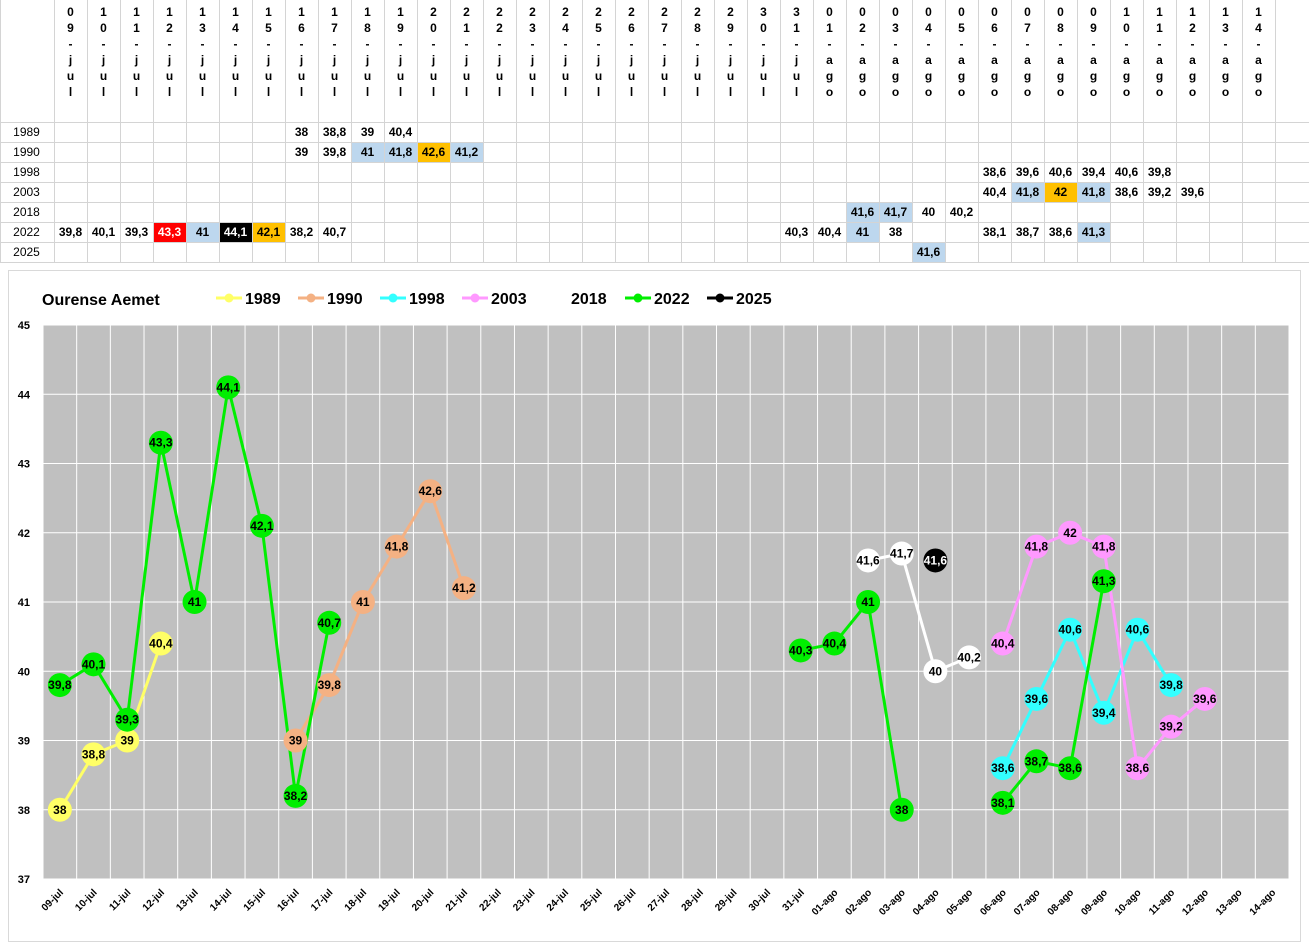  I want to click on data-label: 41,2, so click(464, 588).